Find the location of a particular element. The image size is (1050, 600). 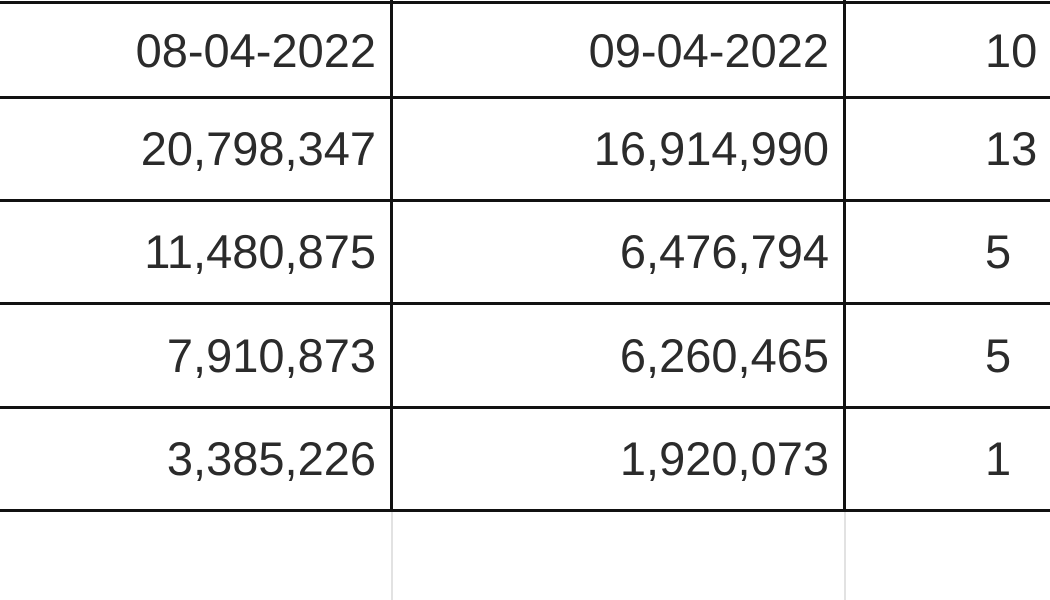

data-cell: 1 is located at coordinates (998, 458).